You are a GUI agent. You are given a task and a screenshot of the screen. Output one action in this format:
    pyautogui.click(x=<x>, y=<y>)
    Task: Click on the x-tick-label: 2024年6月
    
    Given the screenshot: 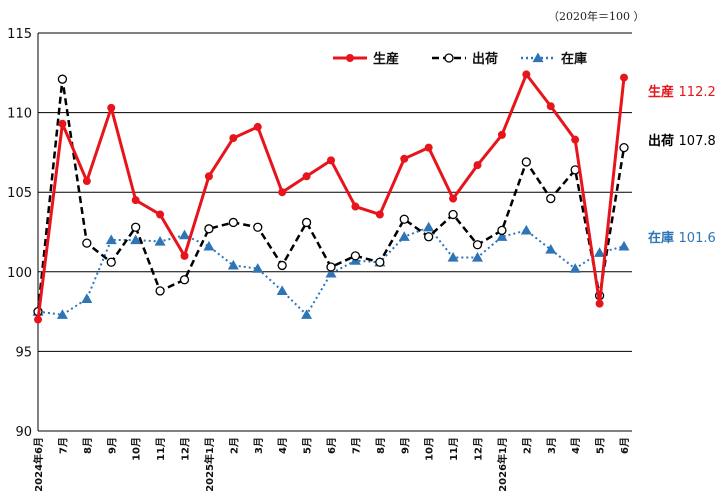 What is the action you would take?
    pyautogui.click(x=38, y=464)
    